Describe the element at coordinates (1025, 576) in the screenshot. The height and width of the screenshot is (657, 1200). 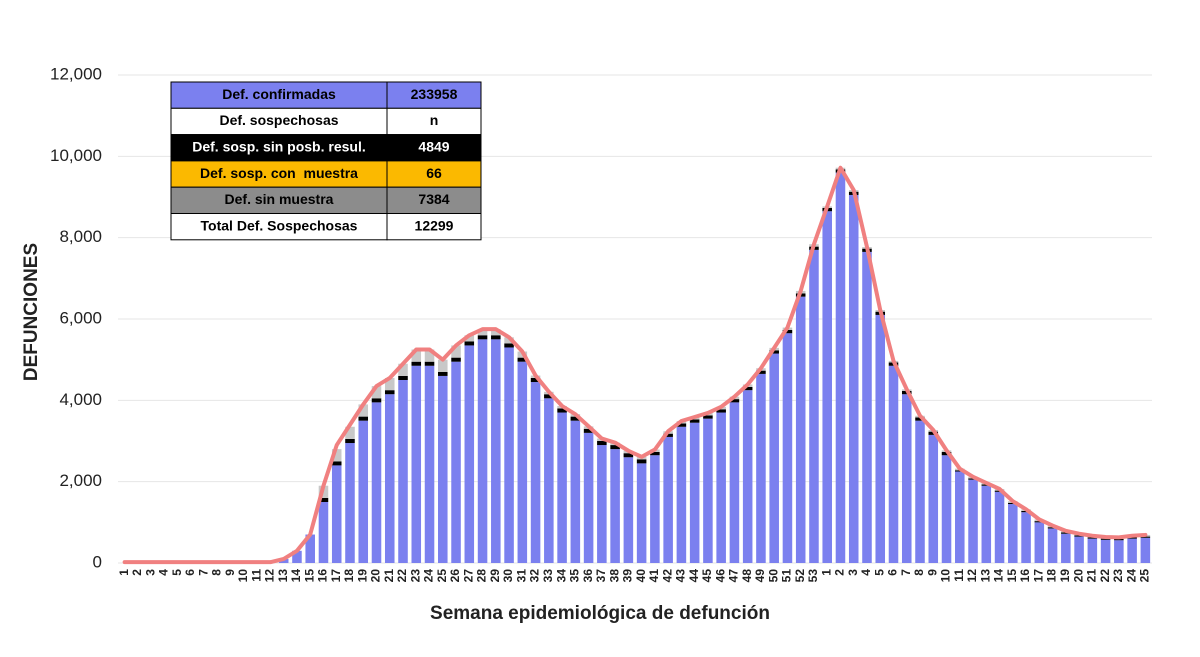
I see `x-tick-label: 16` at that location.